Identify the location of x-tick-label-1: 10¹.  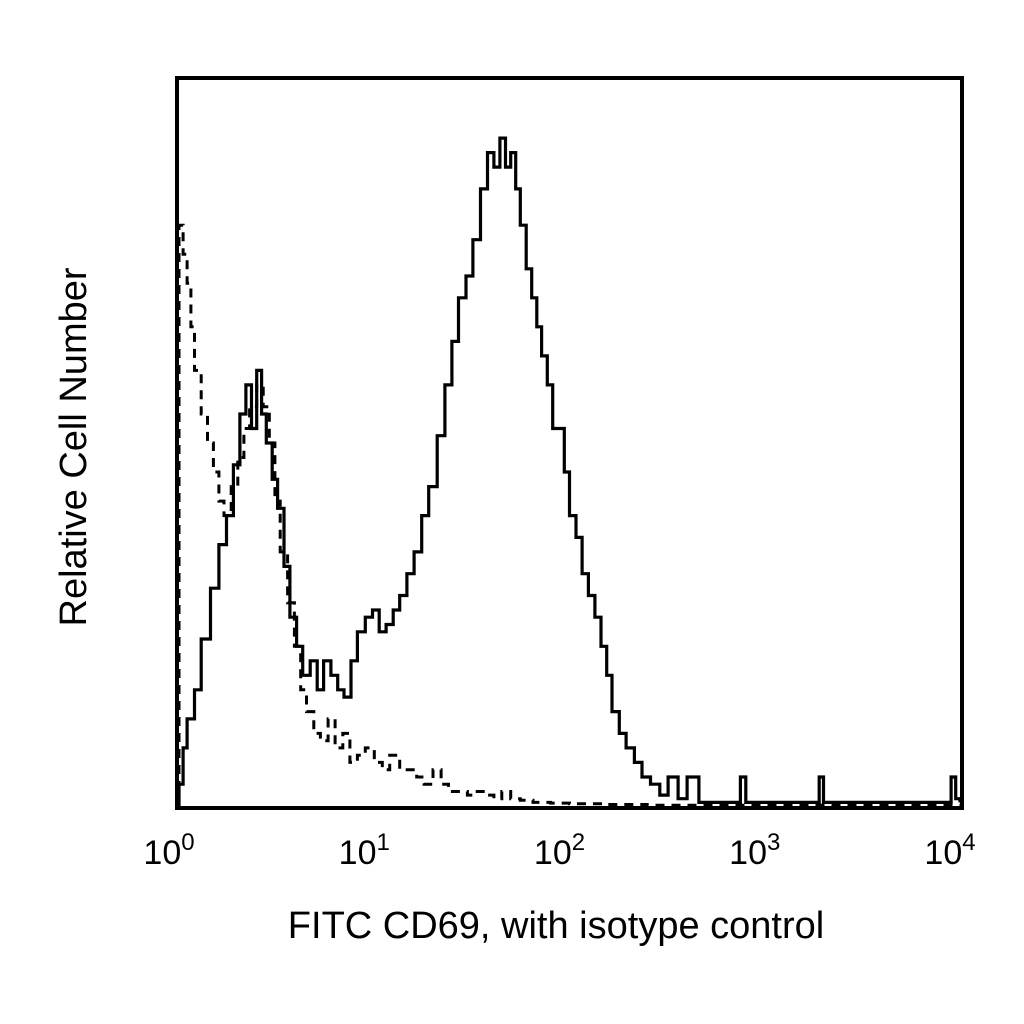
(364, 850).